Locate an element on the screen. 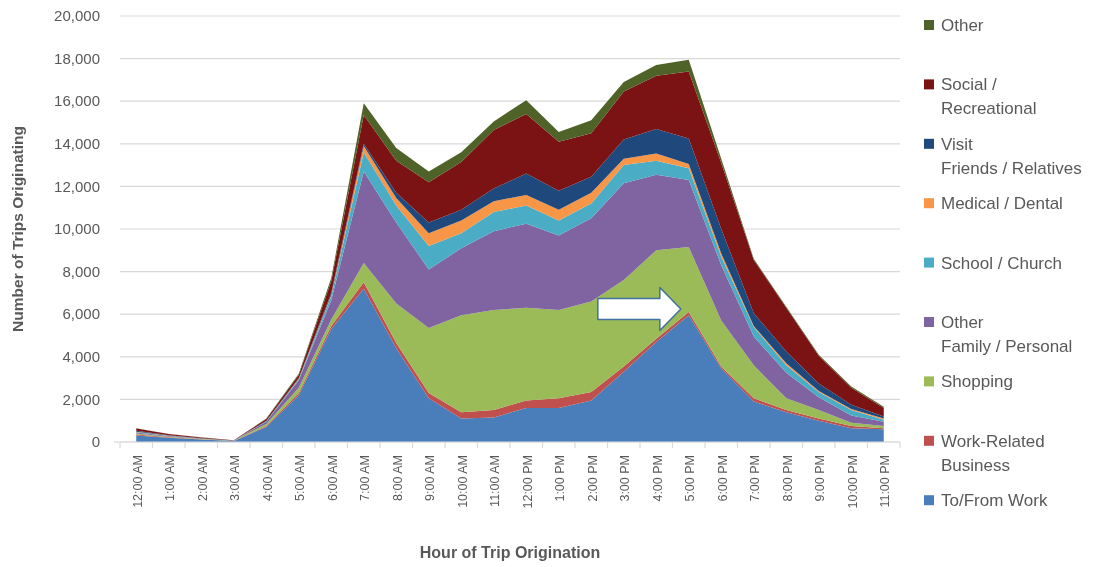  x-tick-label: 7:00 AM is located at coordinates (365, 478).